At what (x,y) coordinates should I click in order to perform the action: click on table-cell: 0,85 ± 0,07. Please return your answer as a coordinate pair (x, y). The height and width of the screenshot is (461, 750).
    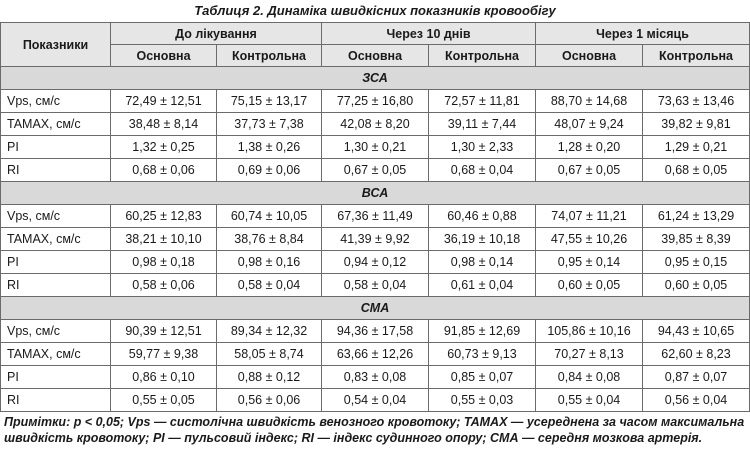
    Looking at the image, I should click on (482, 377).